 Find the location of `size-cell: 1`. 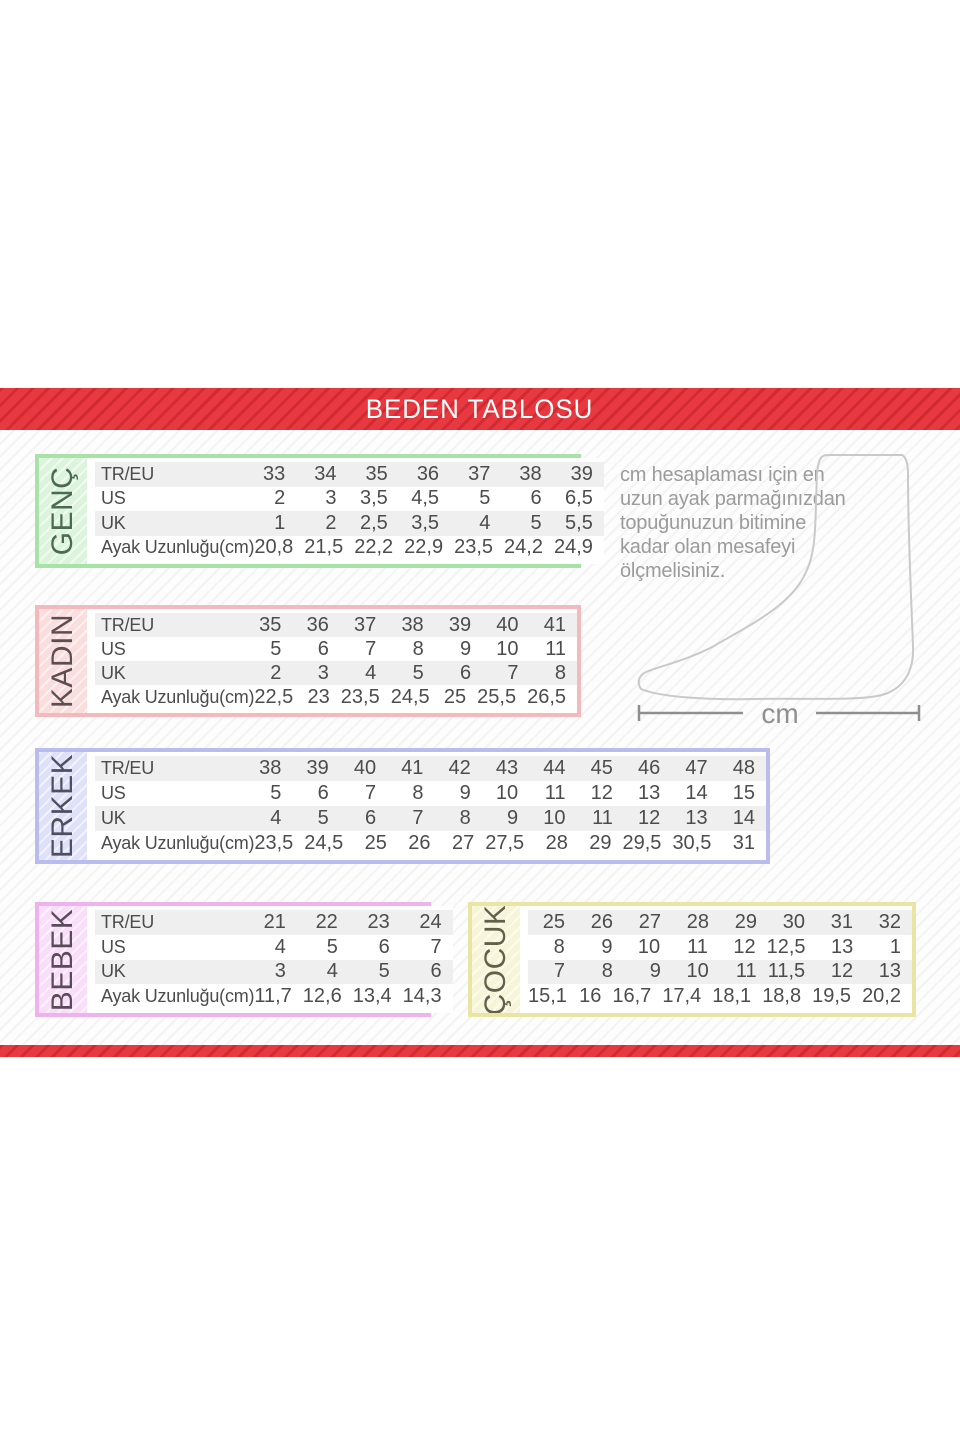

size-cell: 1 is located at coordinates (280, 522).